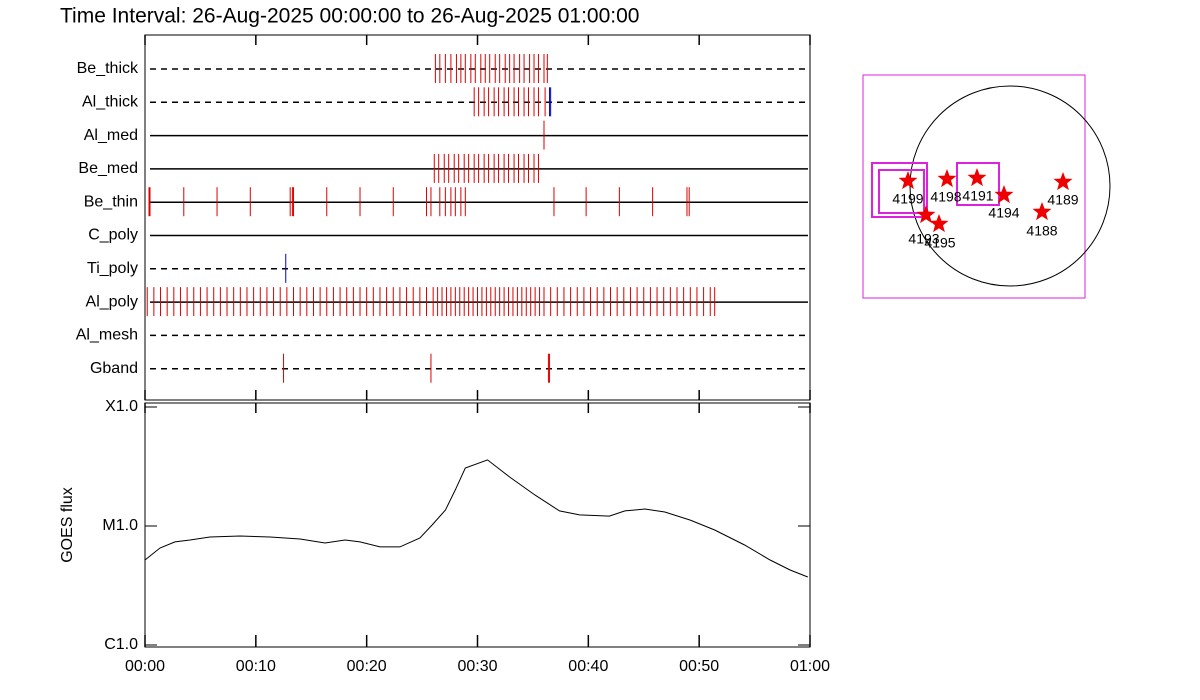 The image size is (1200, 700). What do you see at coordinates (367, 666) in the screenshot?
I see `x-tick-label: 00:20` at bounding box center [367, 666].